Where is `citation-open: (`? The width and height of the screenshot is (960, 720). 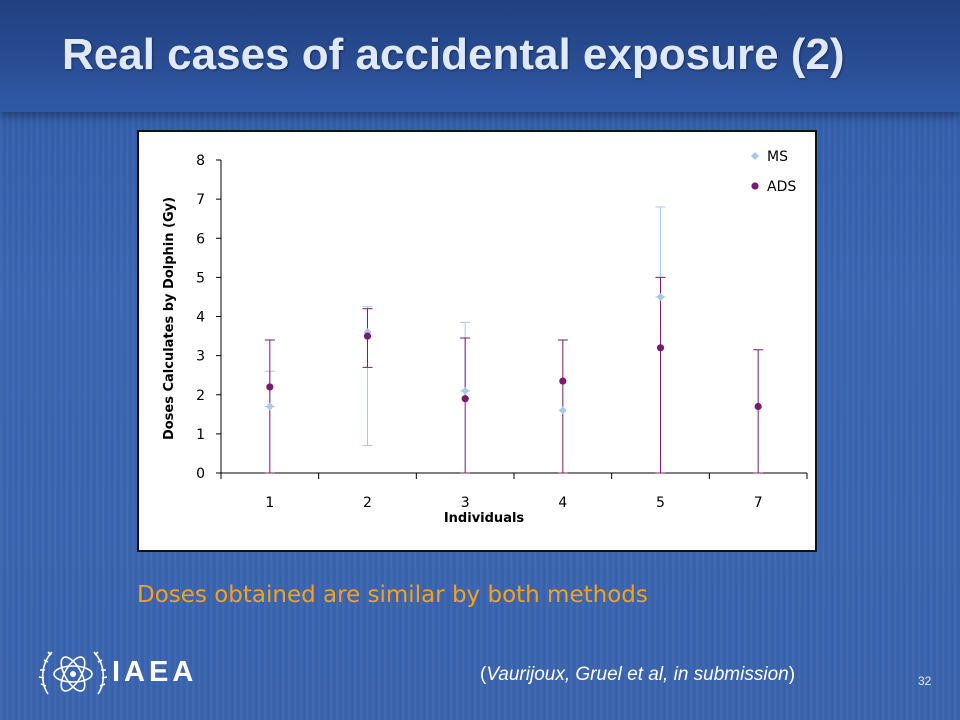
citation-open: ( is located at coordinates (483, 674).